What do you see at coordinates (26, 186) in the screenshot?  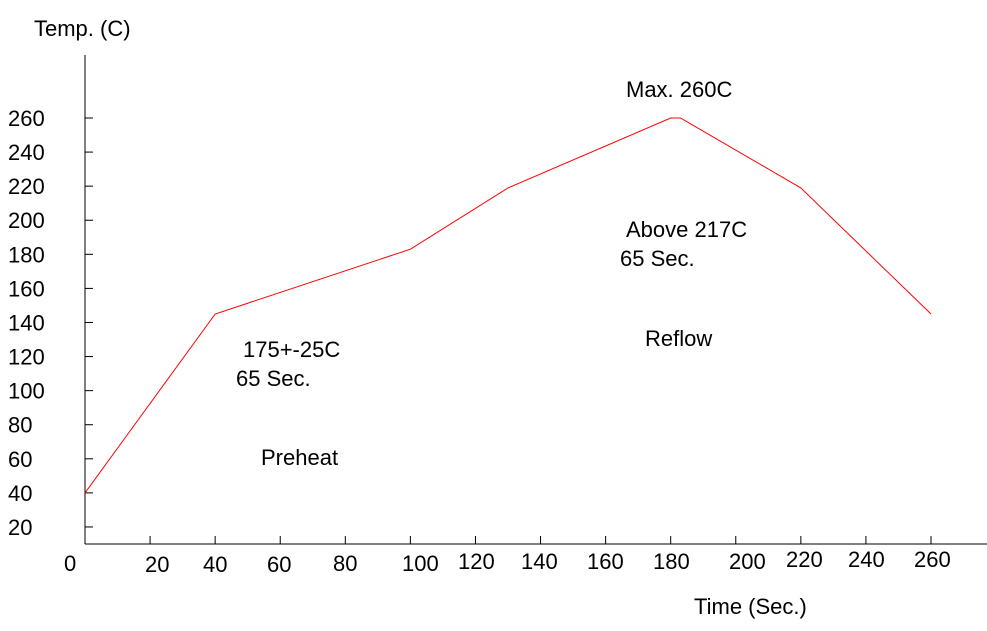 I see `y-tick-label: 220` at bounding box center [26, 186].